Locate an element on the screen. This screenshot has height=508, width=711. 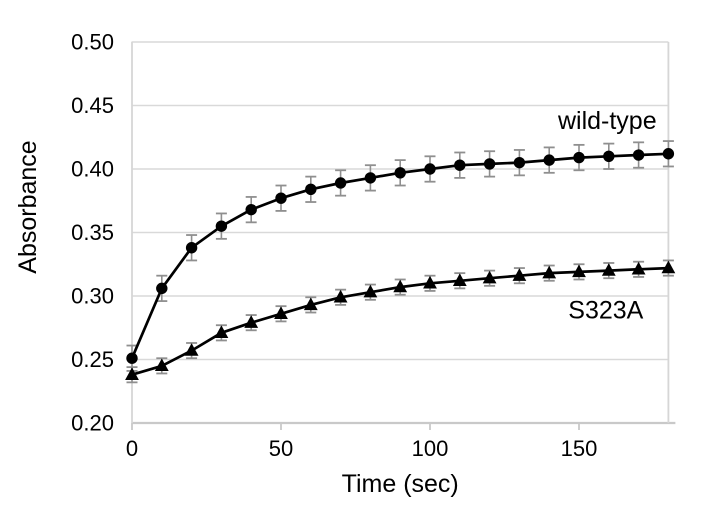
x-tick-label: 0 is located at coordinates (132, 448).